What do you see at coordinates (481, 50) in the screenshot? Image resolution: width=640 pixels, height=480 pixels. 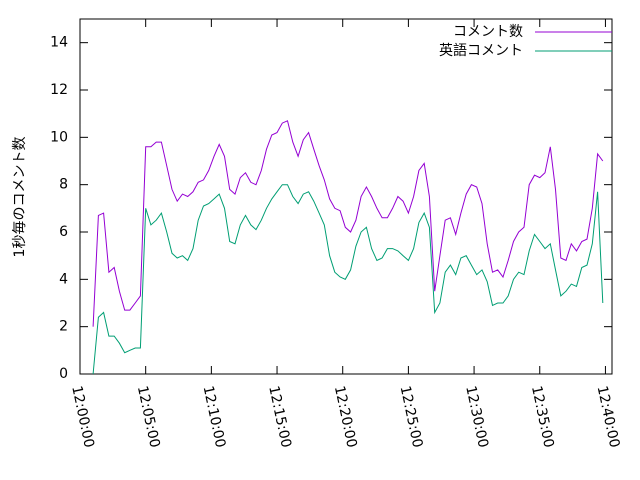 I see `legend-label: 英語コメント` at bounding box center [481, 50].